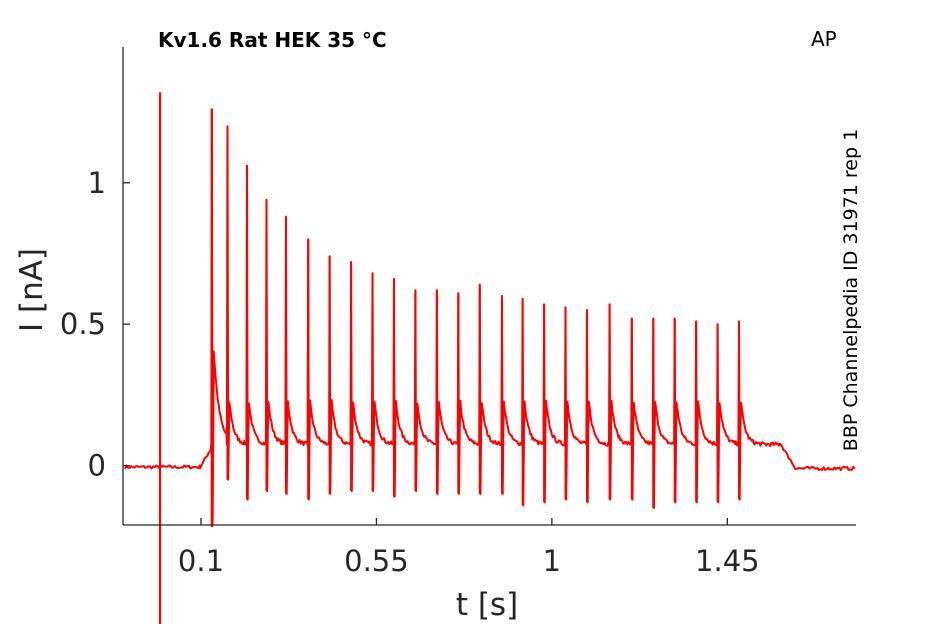 The height and width of the screenshot is (624, 945). Describe the element at coordinates (97, 183) in the screenshot. I see `y-tick-label: 1` at that location.